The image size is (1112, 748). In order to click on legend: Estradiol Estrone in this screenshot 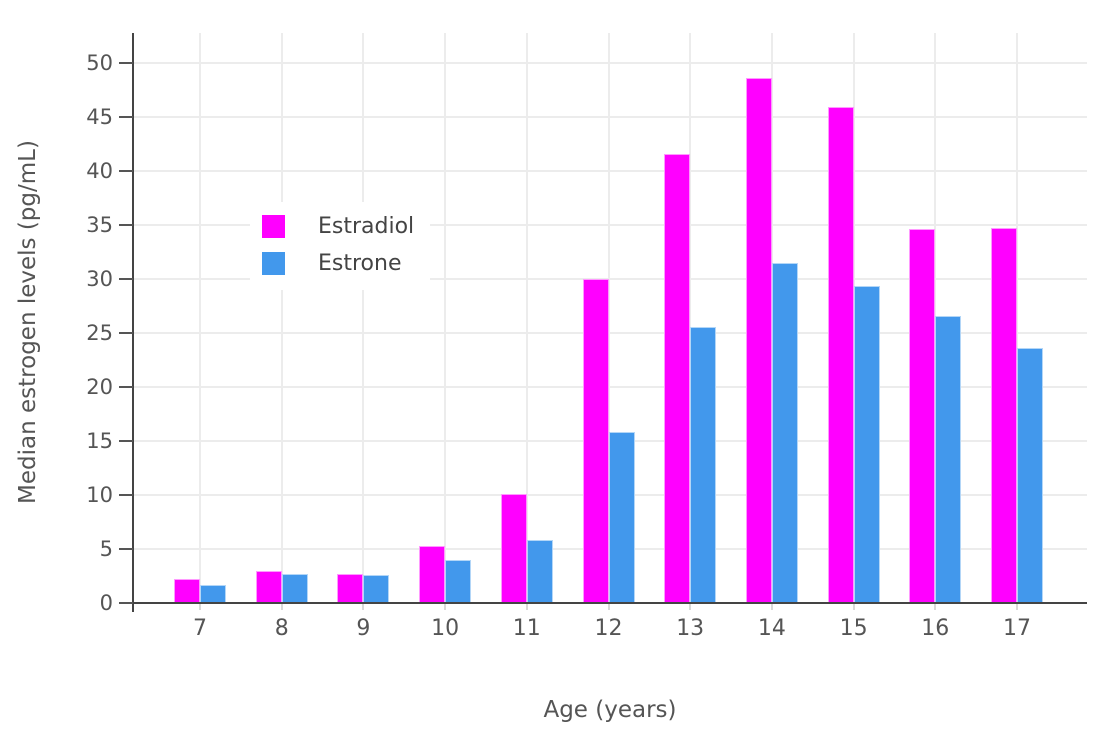, I will do `click(340, 246)`.